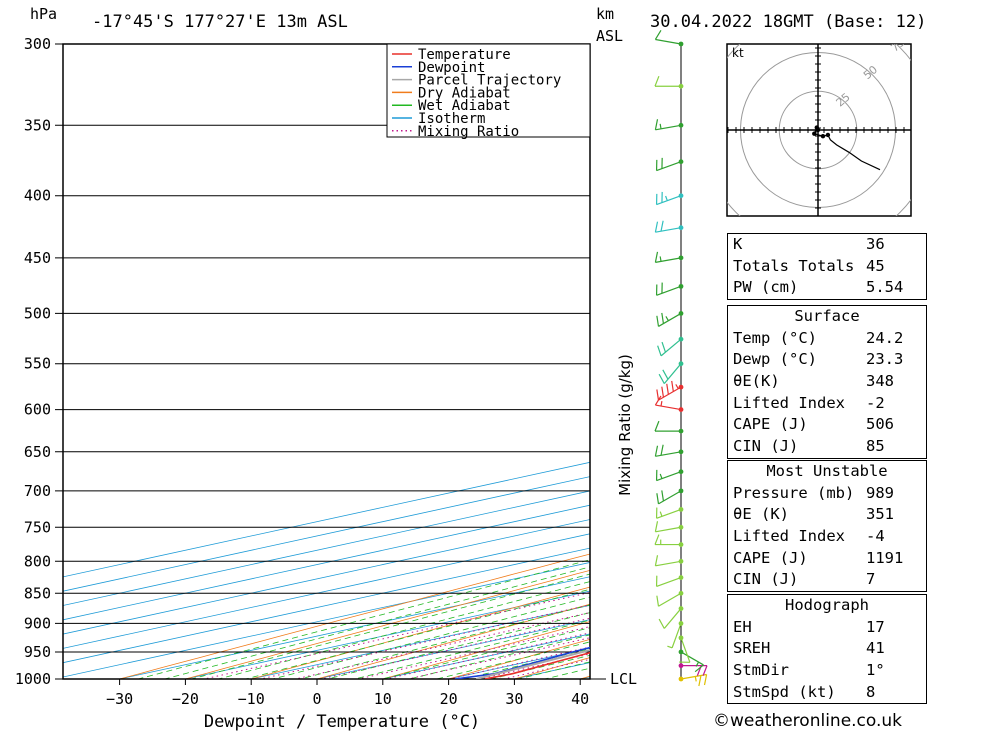 This screenshot has height=733, width=1000. I want to click on indices-table: K 36 Totals Totals 45 PW (cm) 5.54, so click(827, 267).